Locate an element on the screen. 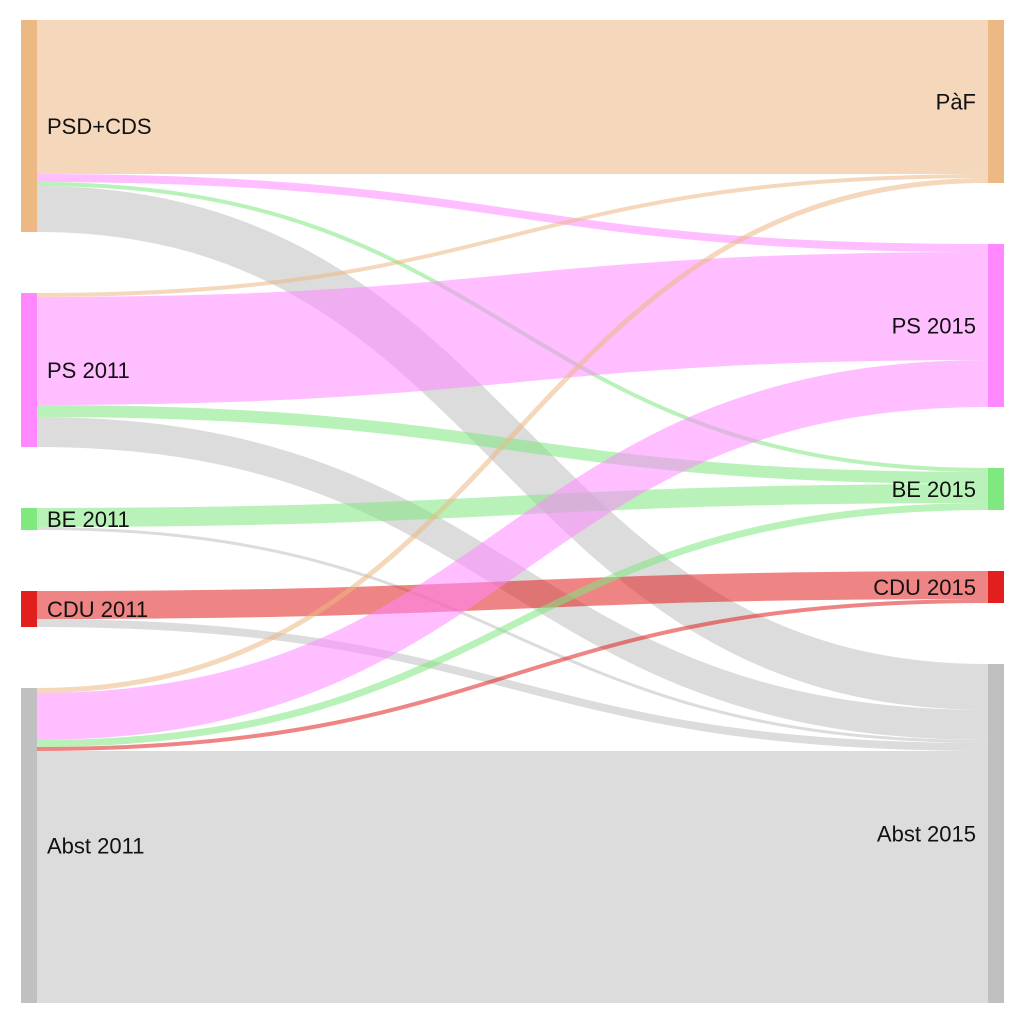 This screenshot has height=1024, width=1024. node-abst_2011 is located at coordinates (29, 845).